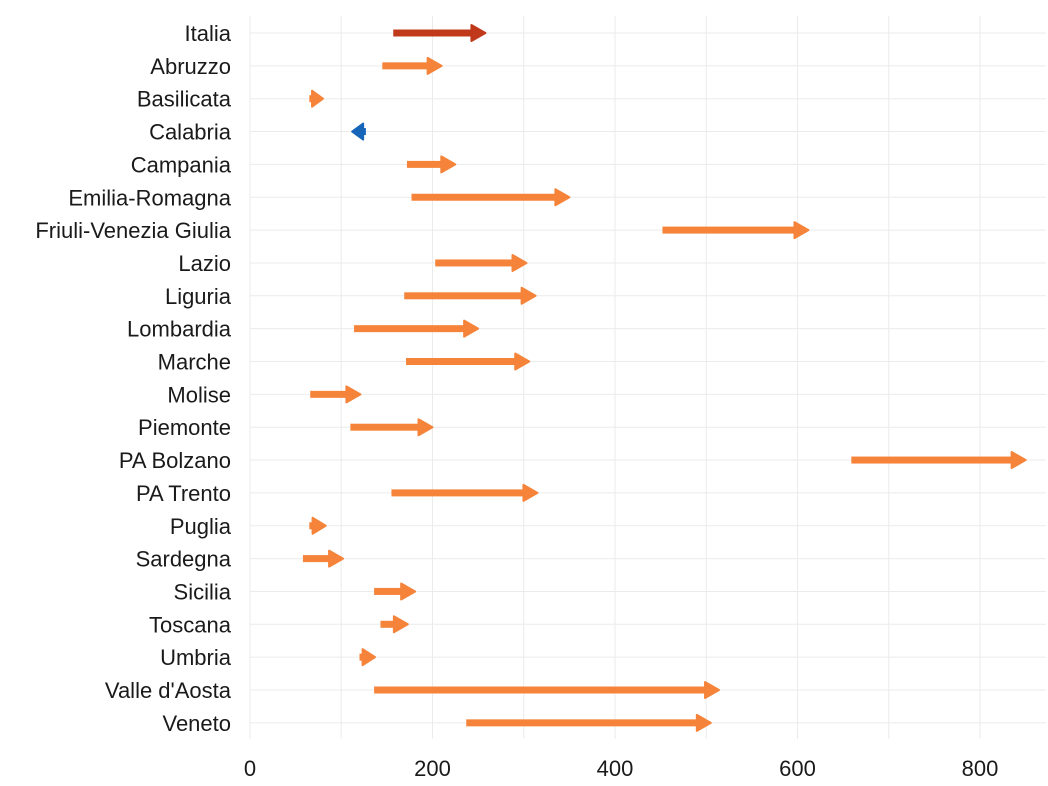 Image resolution: width=1048 pixels, height=786 pixels. Describe the element at coordinates (615, 768) in the screenshot. I see `x-tick-label: 400` at that location.